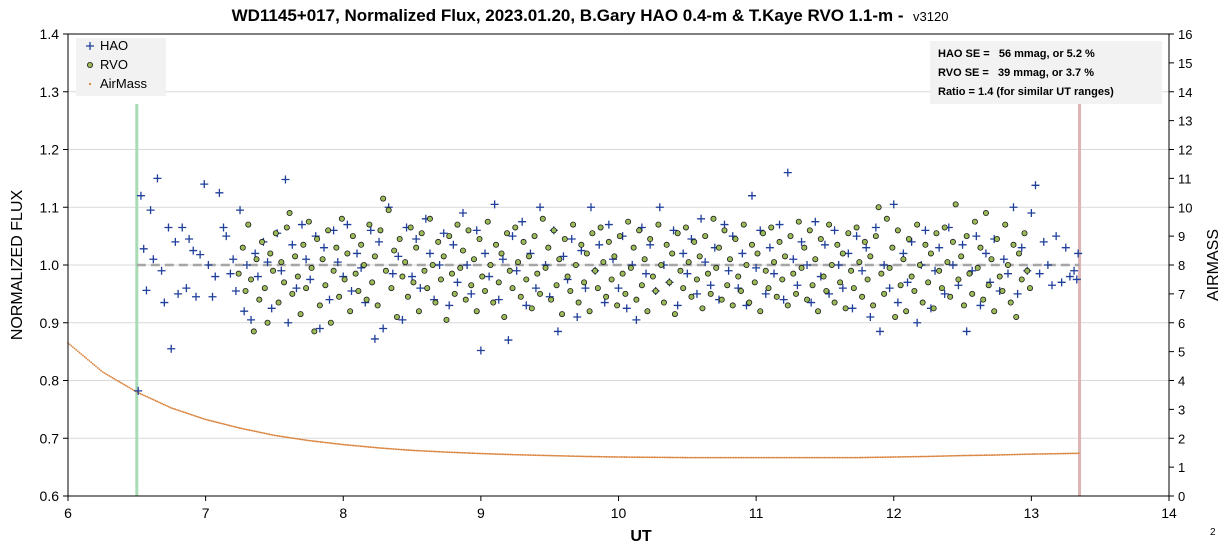 This screenshot has width=1229, height=551. I want to click on legend-item-rvo: RVO, so click(107, 64).